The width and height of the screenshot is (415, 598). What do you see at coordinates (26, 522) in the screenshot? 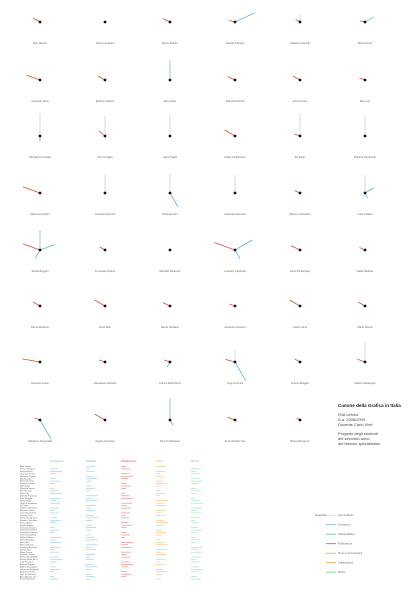
I see `table-row-name: Franco Balan` at bounding box center [26, 522].